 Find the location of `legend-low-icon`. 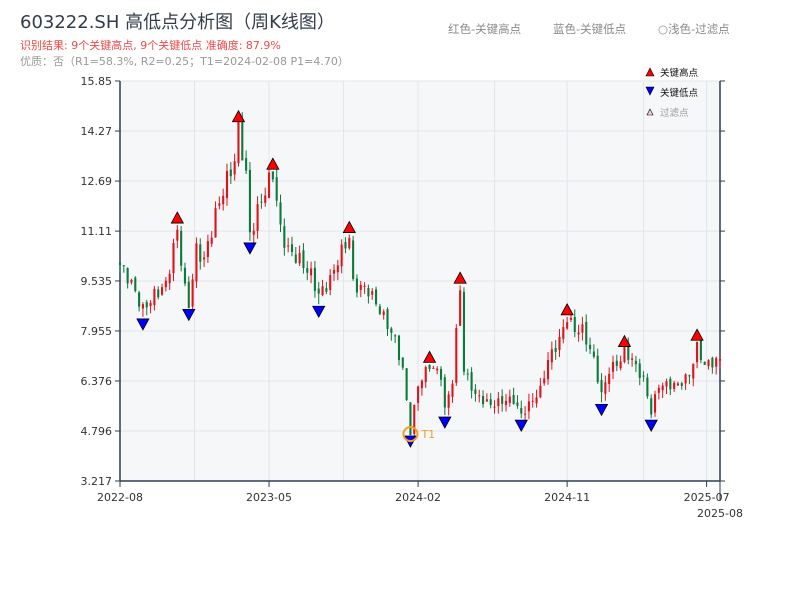

legend-low-icon is located at coordinates (650, 91).